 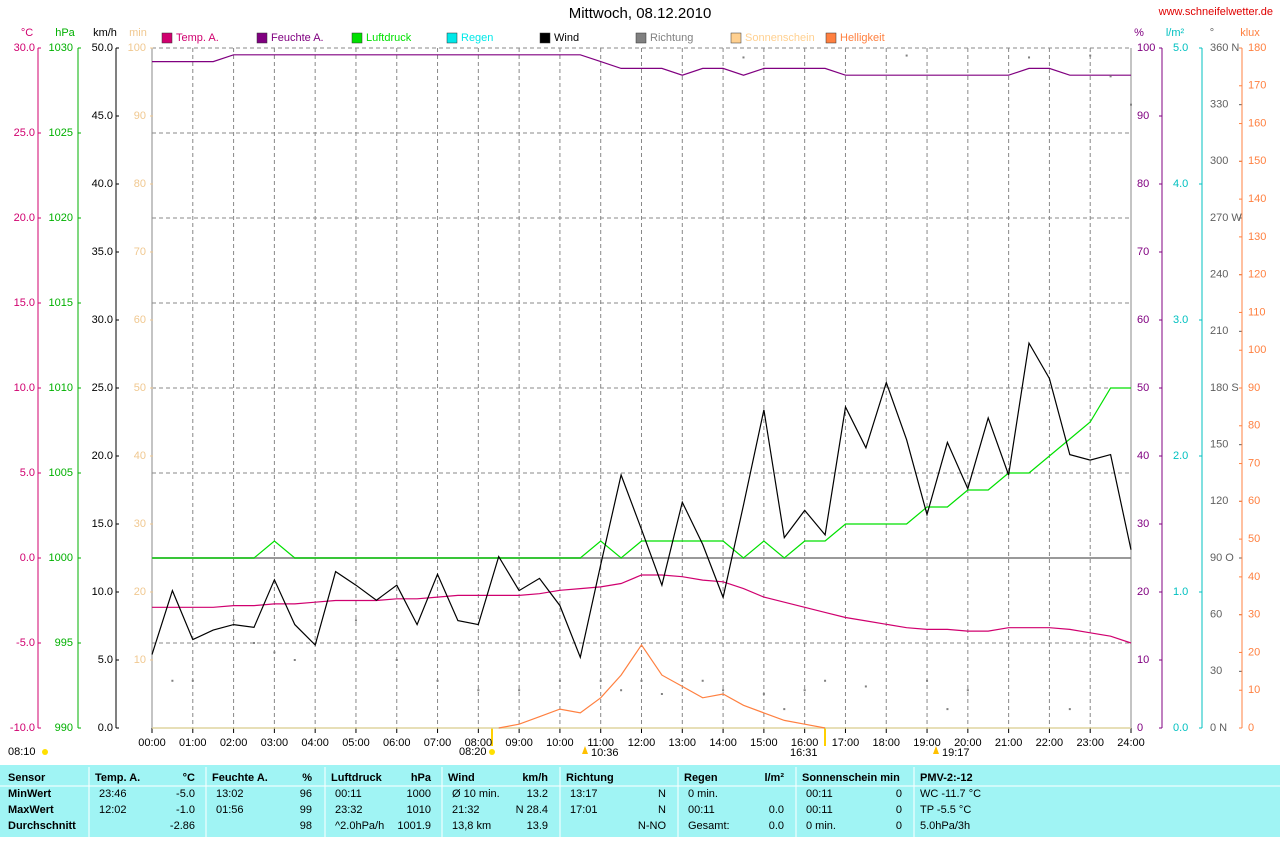 What do you see at coordinates (27, 473) in the screenshot?
I see `y-tick-label: 5.0` at bounding box center [27, 473].